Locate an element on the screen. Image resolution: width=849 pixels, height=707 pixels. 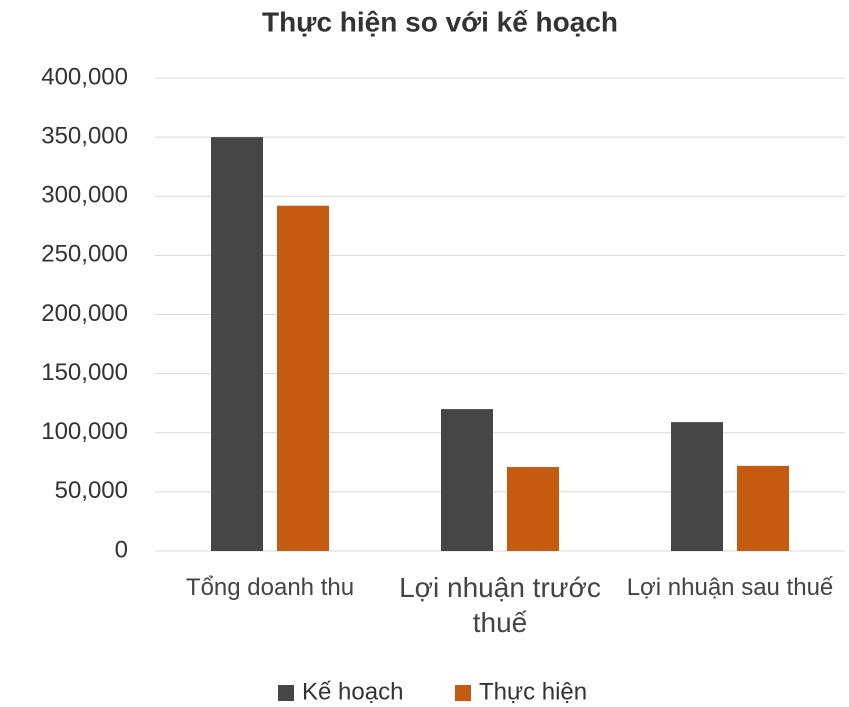
y-tick-label: 350,000 is located at coordinates (84, 135).